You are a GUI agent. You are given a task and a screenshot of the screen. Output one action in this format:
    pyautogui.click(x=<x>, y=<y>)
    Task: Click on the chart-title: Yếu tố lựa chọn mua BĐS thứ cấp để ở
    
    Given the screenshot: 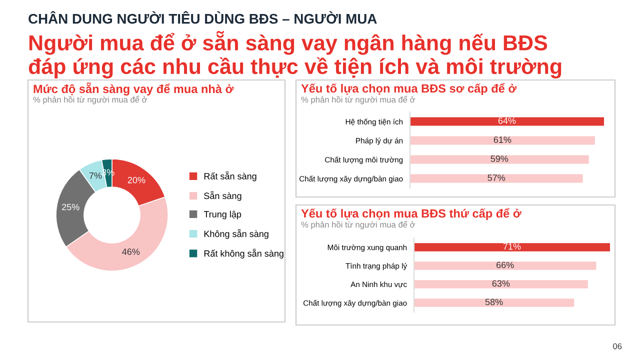 What is the action you would take?
    pyautogui.click(x=411, y=214)
    